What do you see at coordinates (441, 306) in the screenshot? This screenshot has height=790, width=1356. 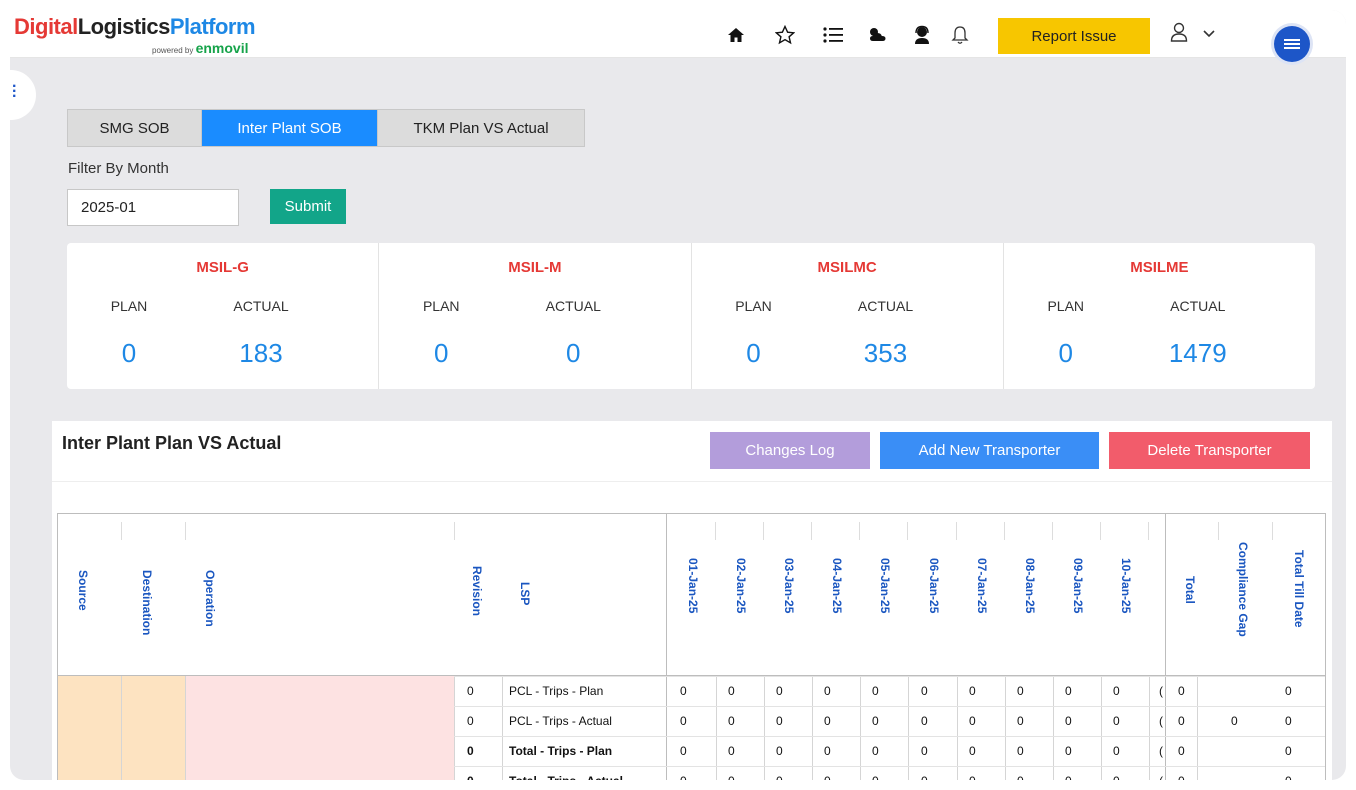 I see `plan-label: PLAN` at bounding box center [441, 306].